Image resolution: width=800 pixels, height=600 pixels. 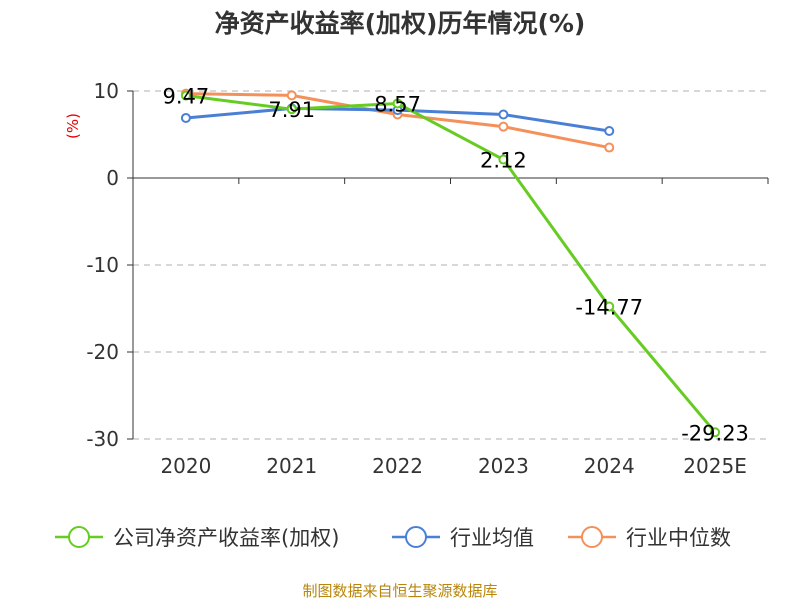 I want to click on data-label: 7.91, so click(x=291, y=110).